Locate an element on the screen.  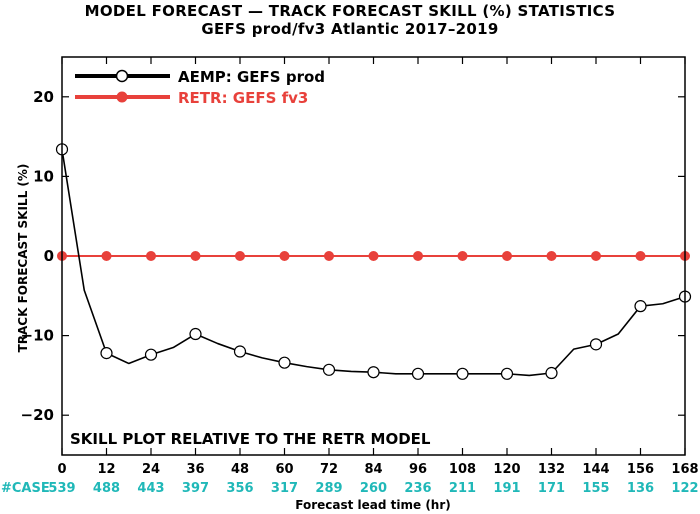
case-count-label: 236 is located at coordinates (417, 488).